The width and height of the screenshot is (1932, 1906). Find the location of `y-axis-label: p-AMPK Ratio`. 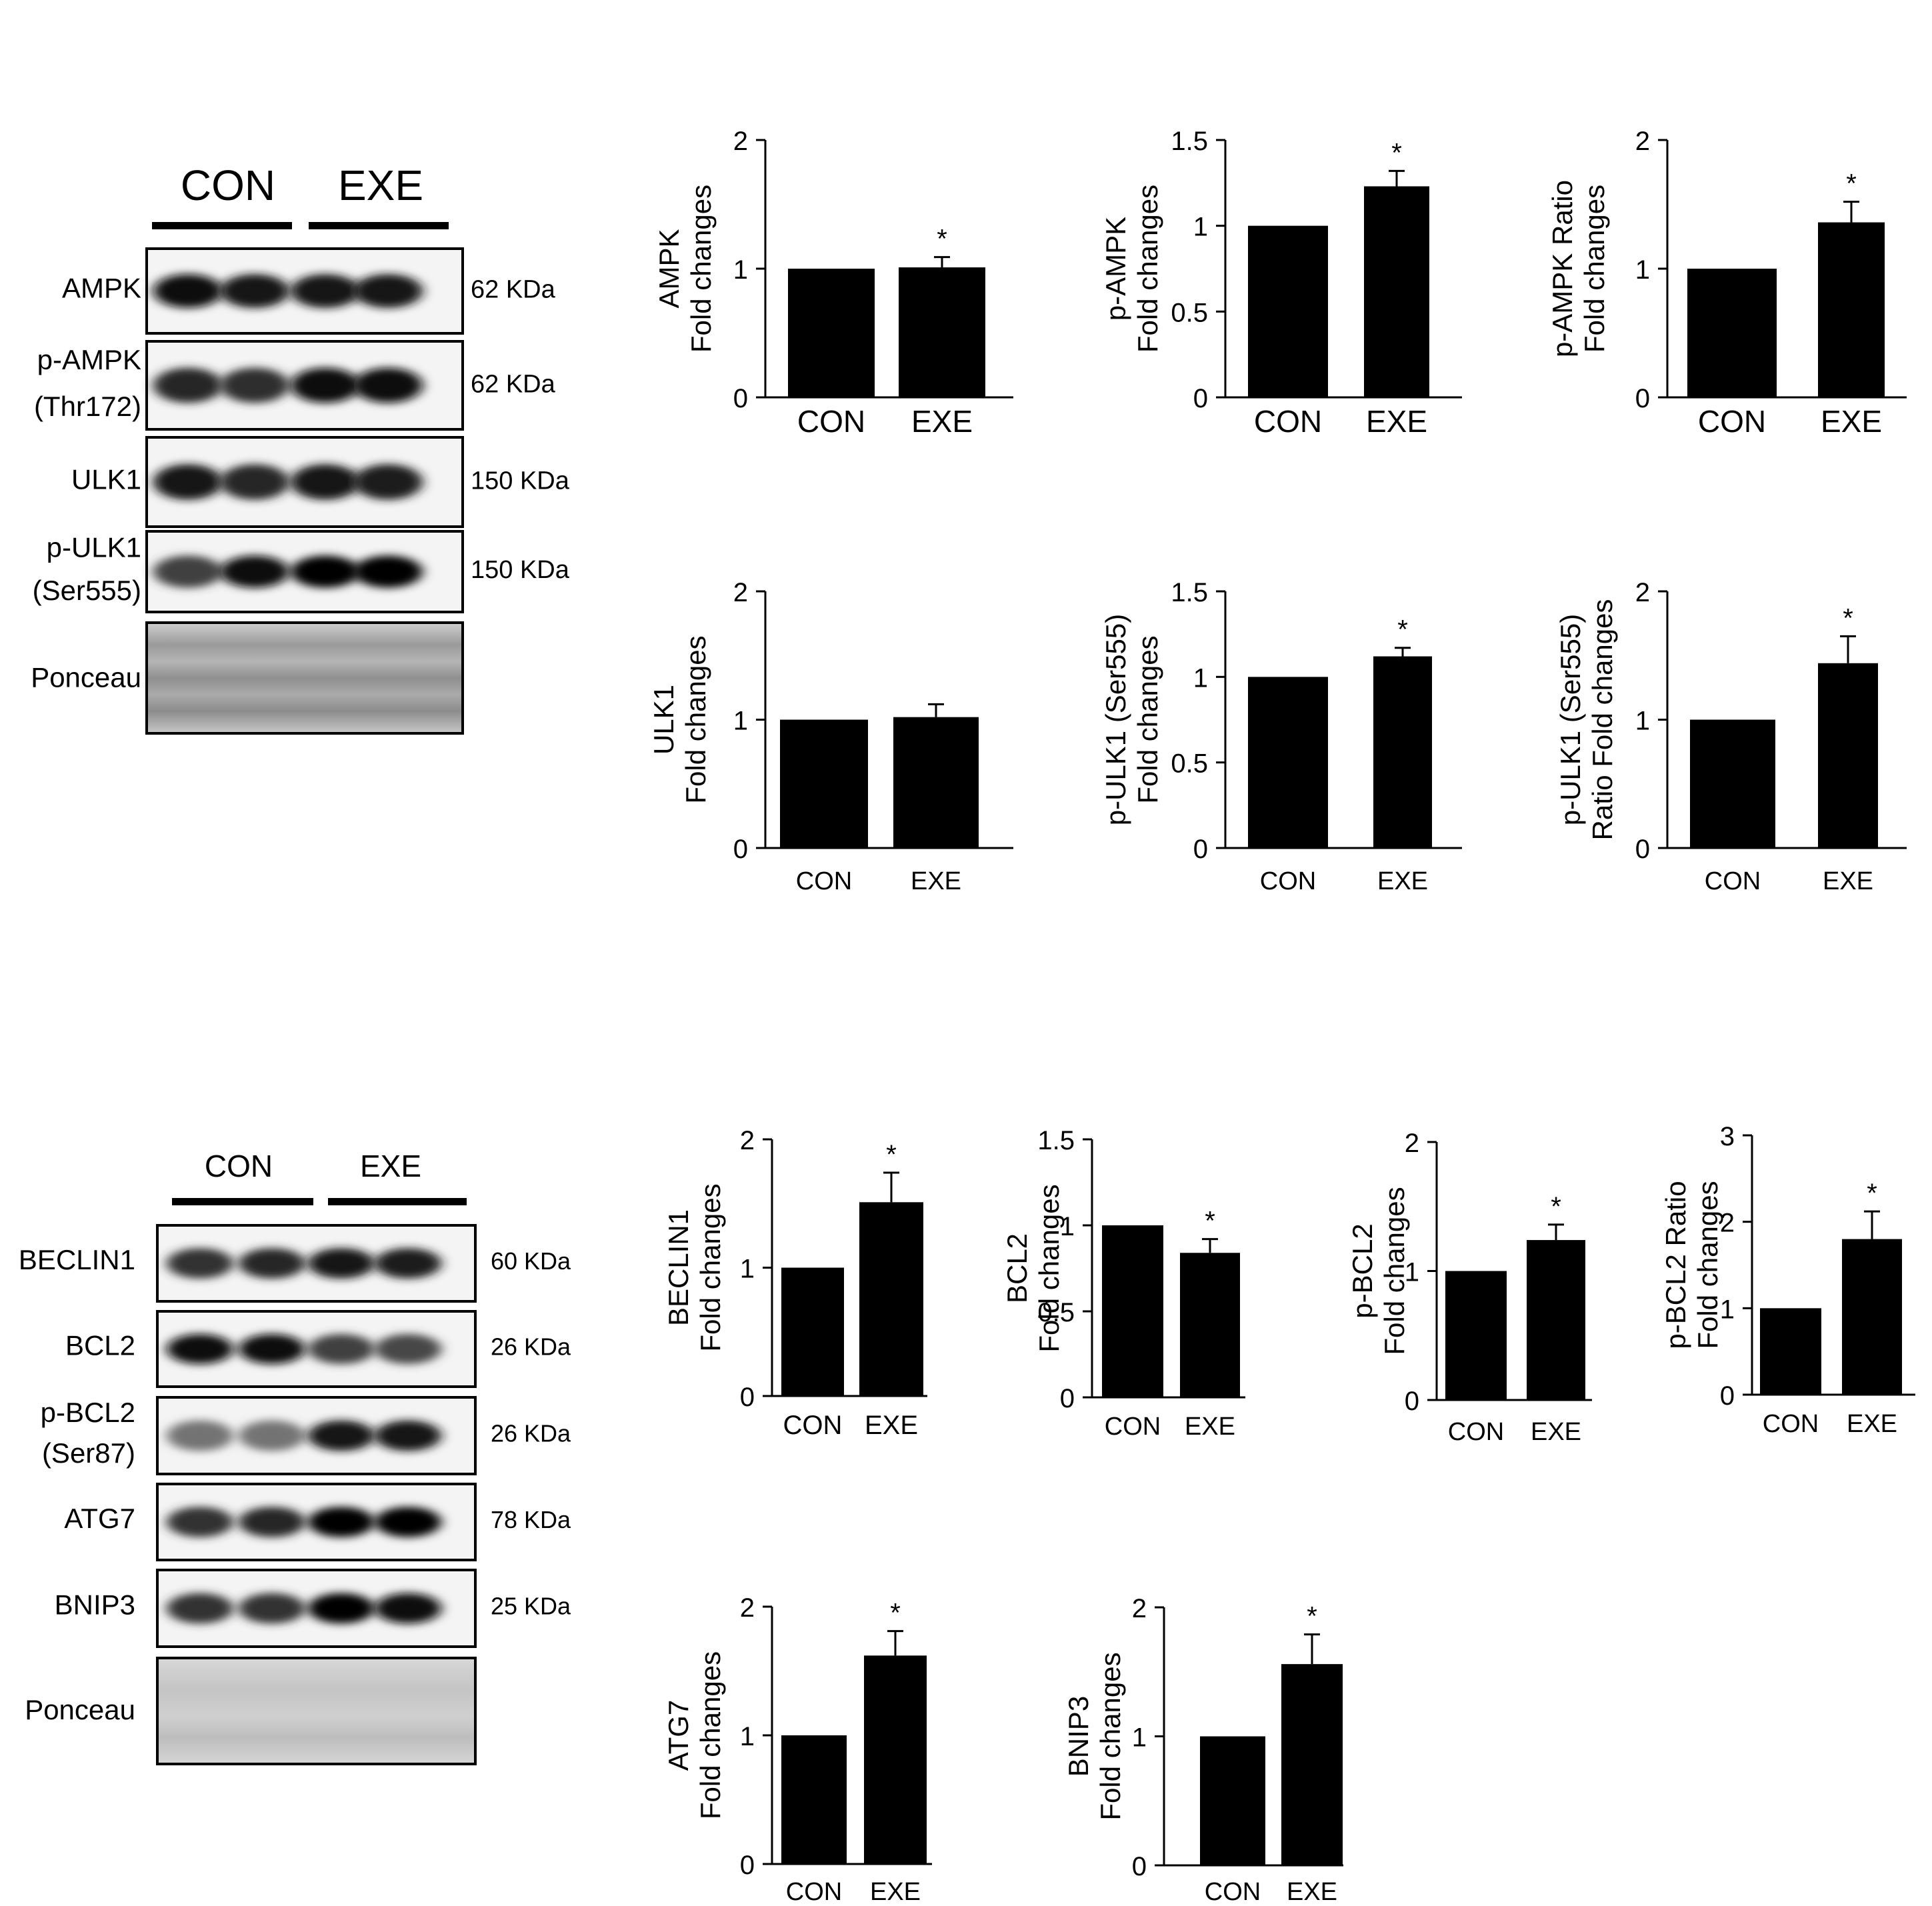

y-axis-label: p-AMPK Ratio is located at coordinates (1562, 268).